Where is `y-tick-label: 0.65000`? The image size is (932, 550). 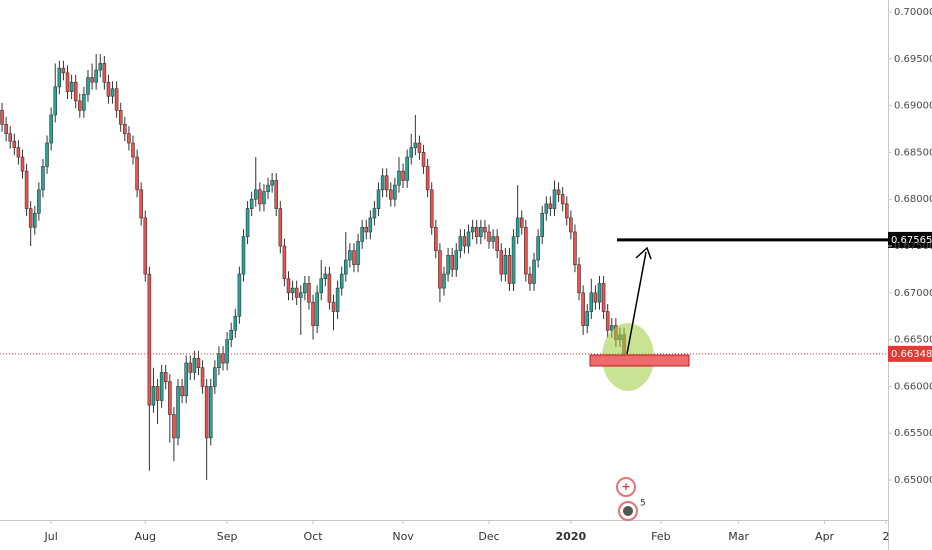 y-tick-label: 0.65000 is located at coordinates (913, 480).